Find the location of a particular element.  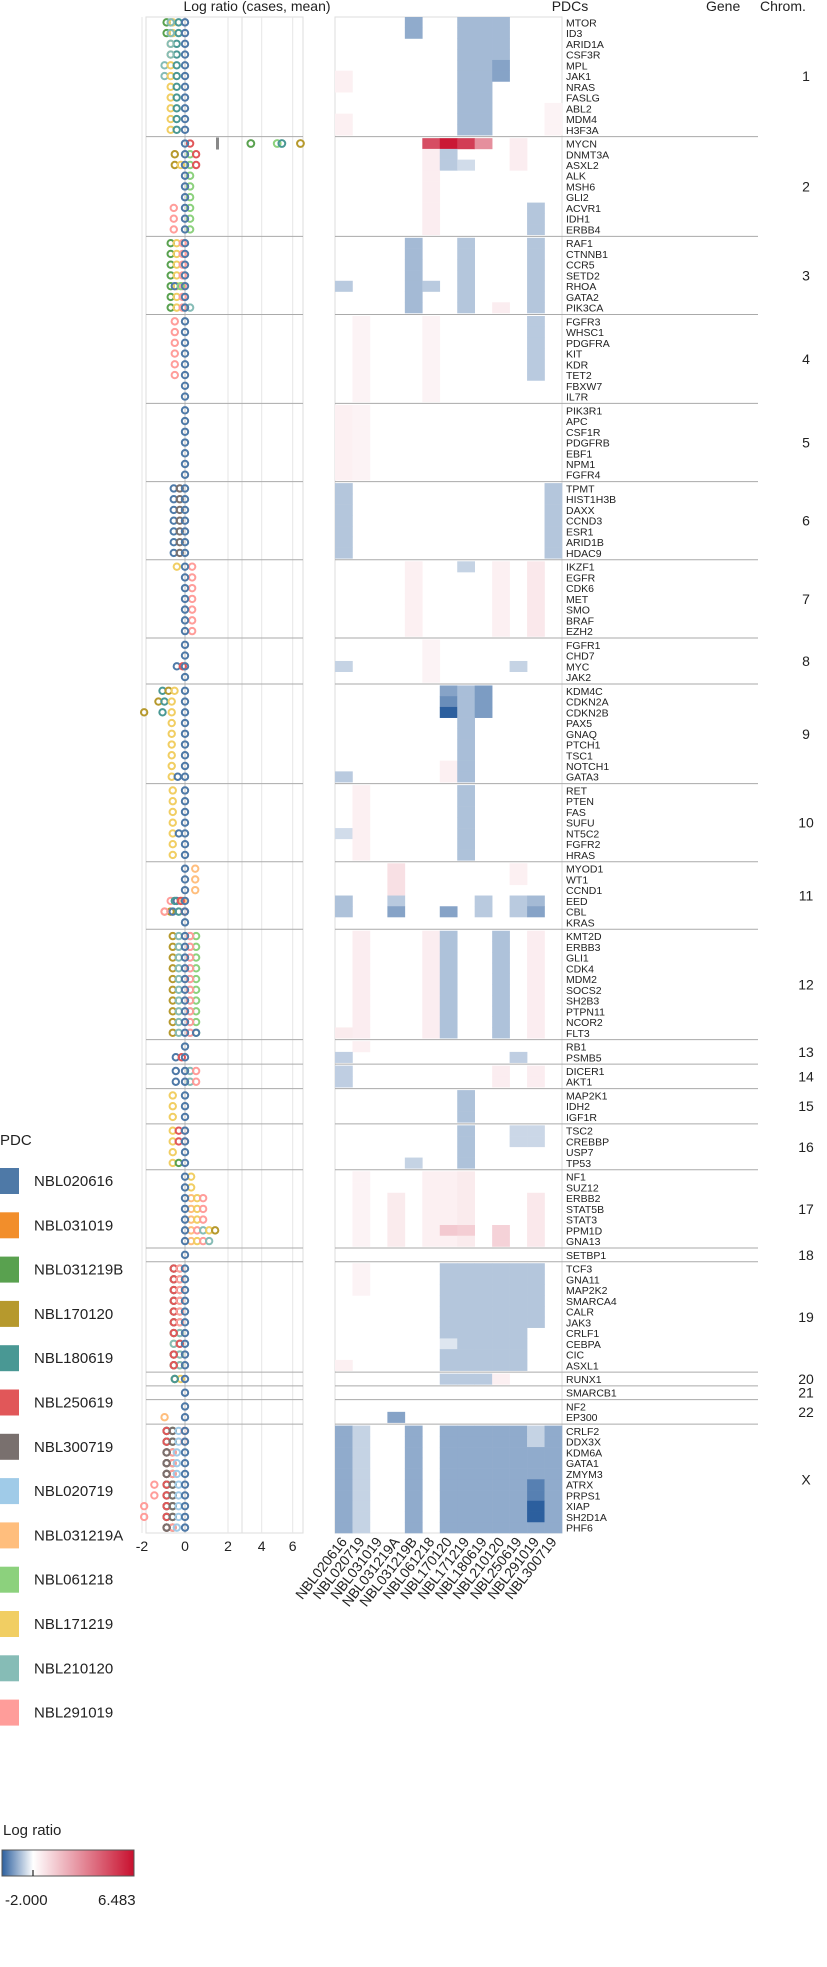

gene-label: PIK3CA is located at coordinates (584, 309).